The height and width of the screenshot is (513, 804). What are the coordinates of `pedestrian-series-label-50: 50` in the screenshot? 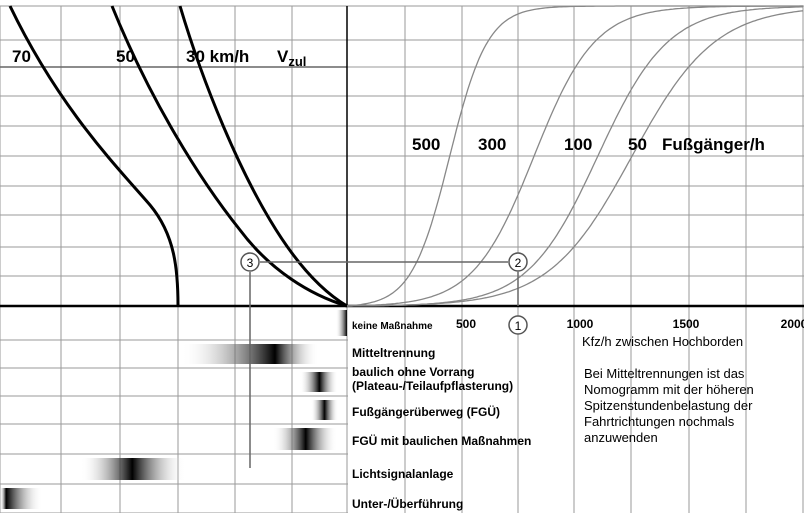 It's located at (637, 144).